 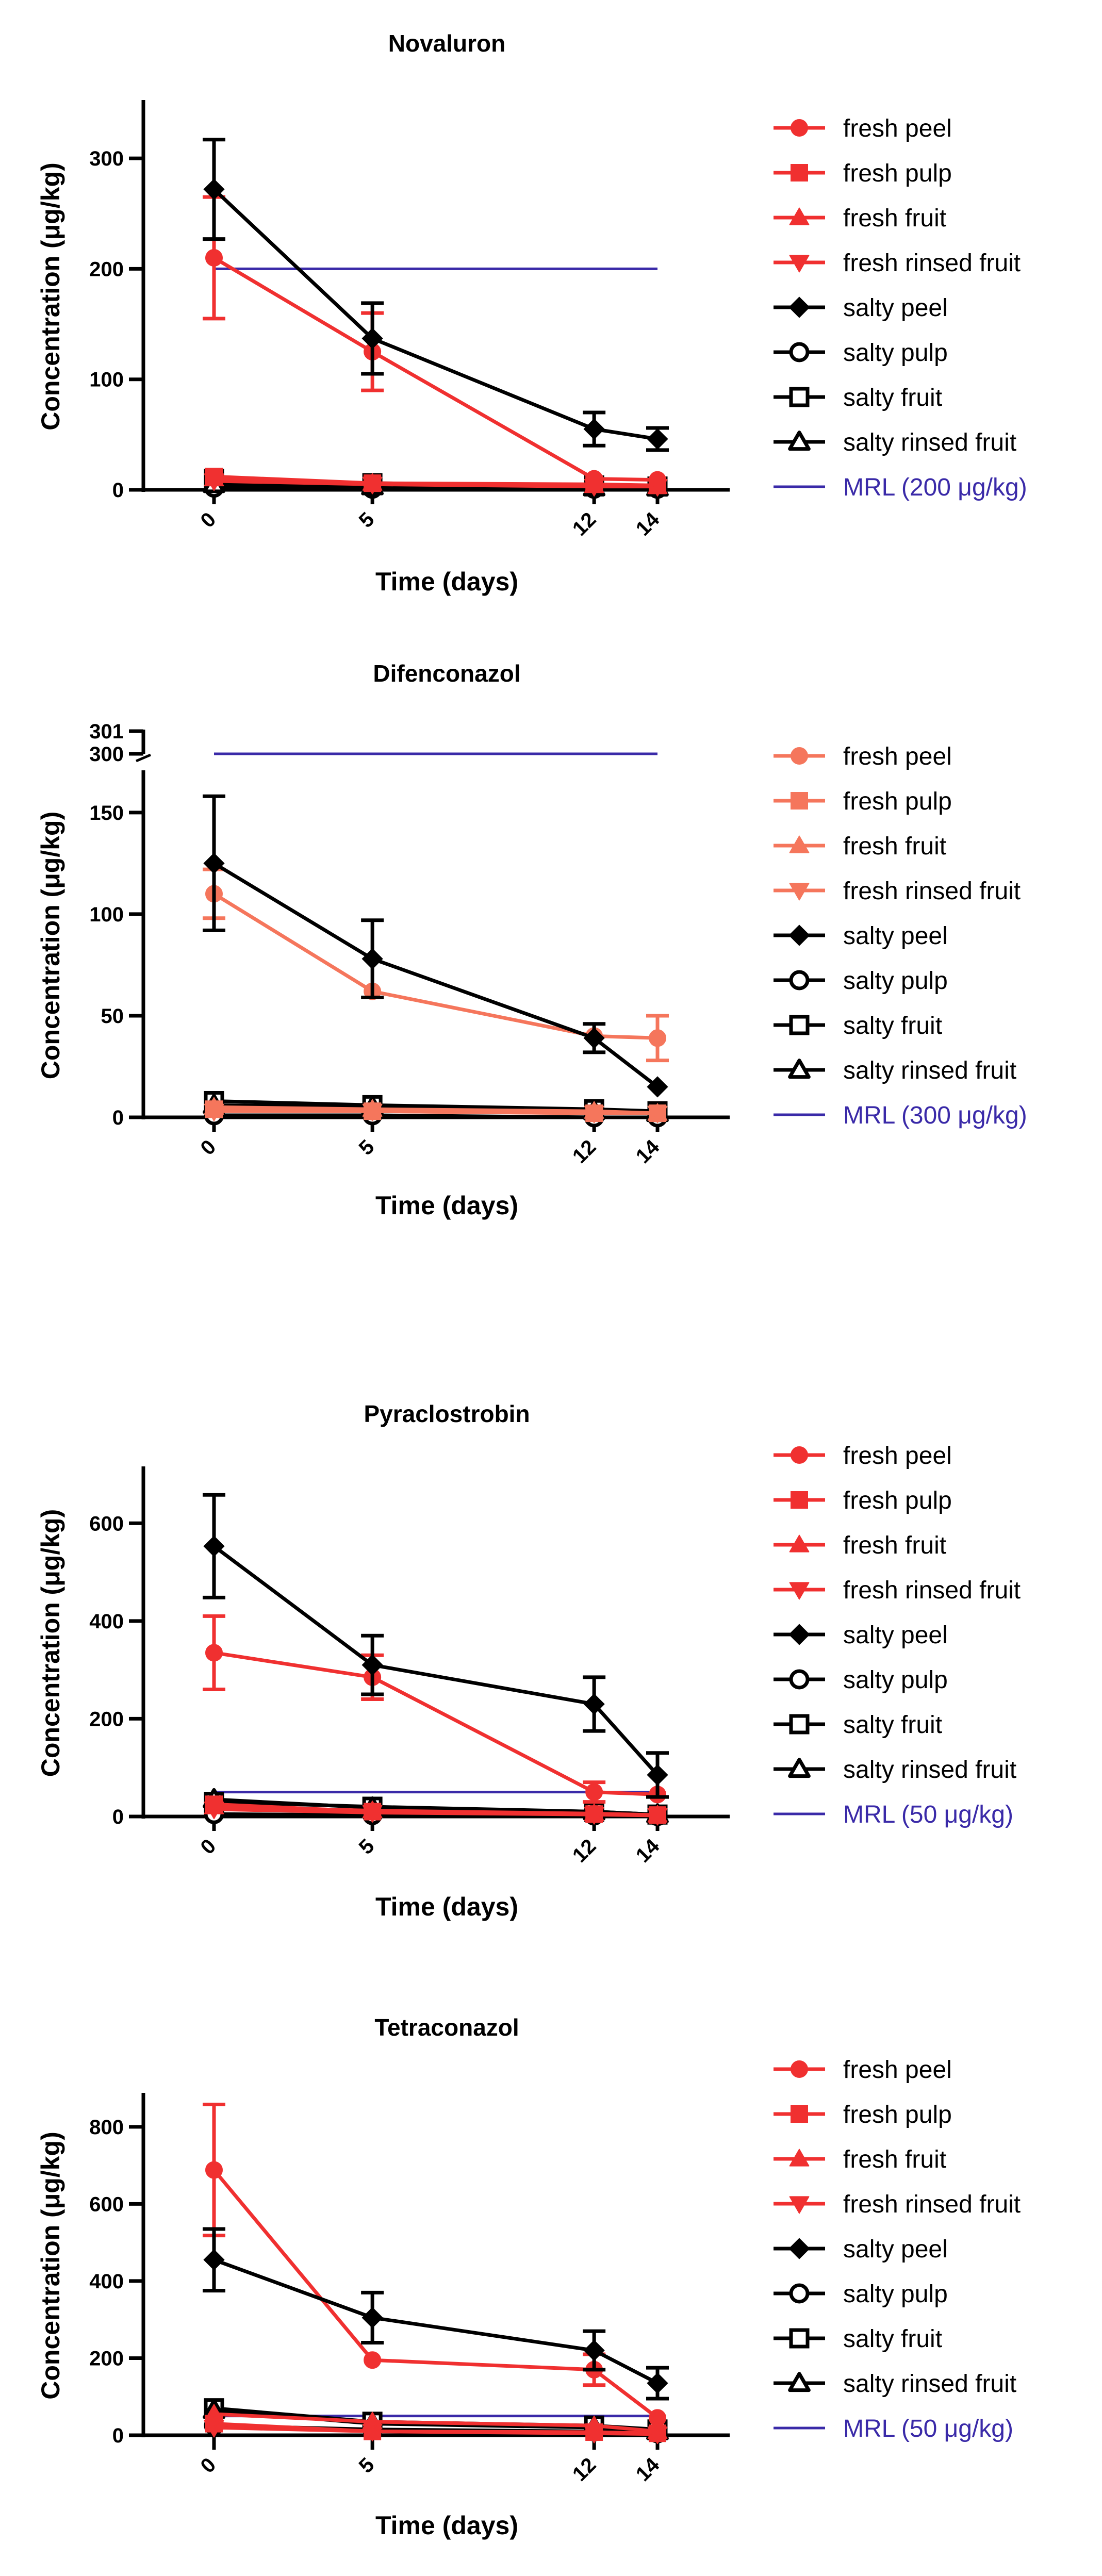 What do you see at coordinates (50, 946) in the screenshot?
I see `y-axis-title: Concentration (μg/kg)` at bounding box center [50, 946].